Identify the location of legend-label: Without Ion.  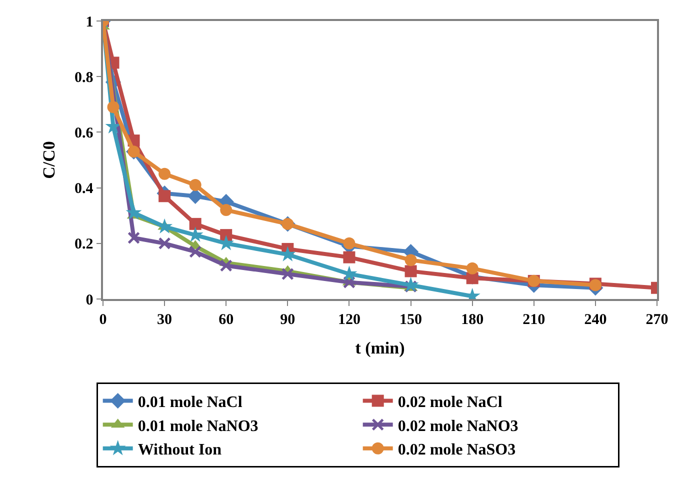
(180, 450).